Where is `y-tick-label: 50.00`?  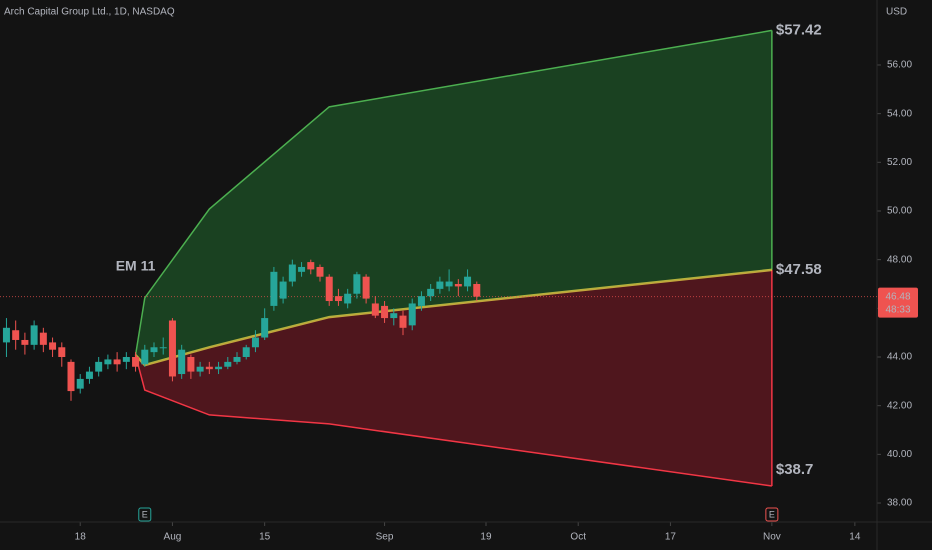 y-tick-label: 50.00 is located at coordinates (899, 211).